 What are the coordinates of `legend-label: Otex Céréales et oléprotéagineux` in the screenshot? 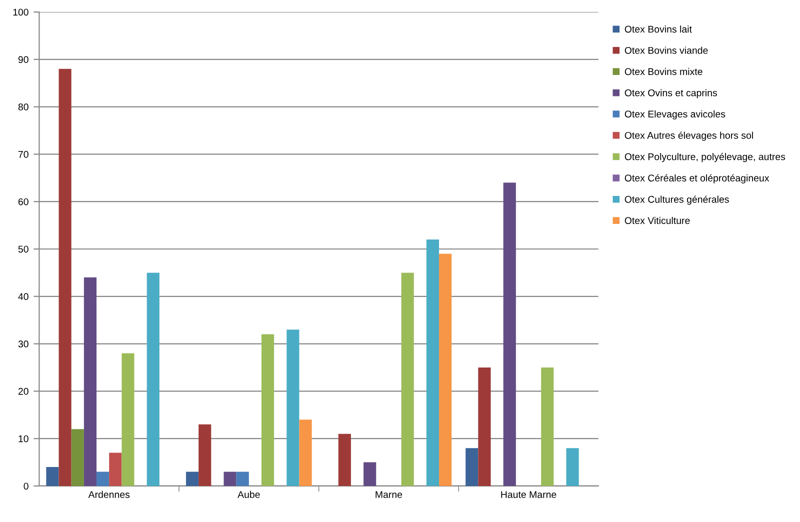 It's located at (697, 179).